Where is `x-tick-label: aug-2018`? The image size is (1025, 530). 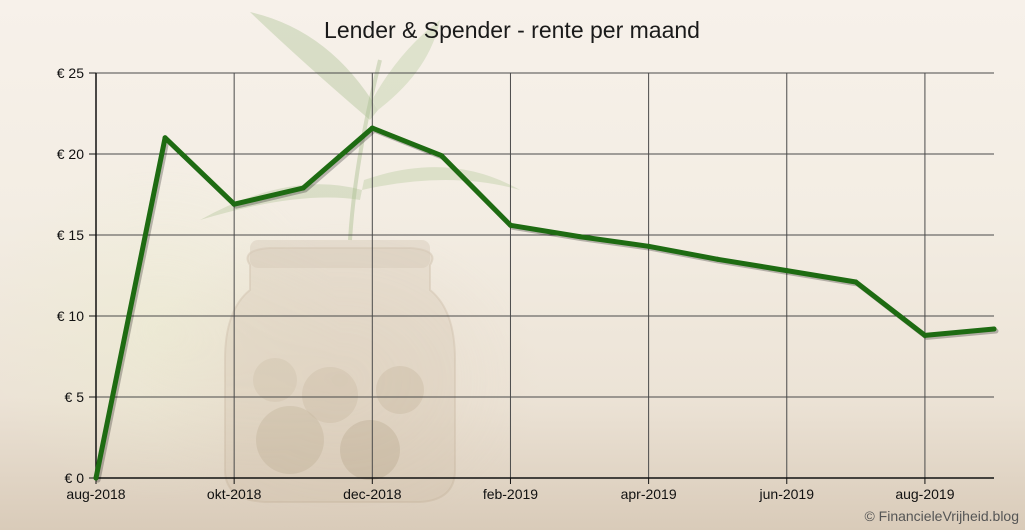 x-tick-label: aug-2018 is located at coordinates (95, 494).